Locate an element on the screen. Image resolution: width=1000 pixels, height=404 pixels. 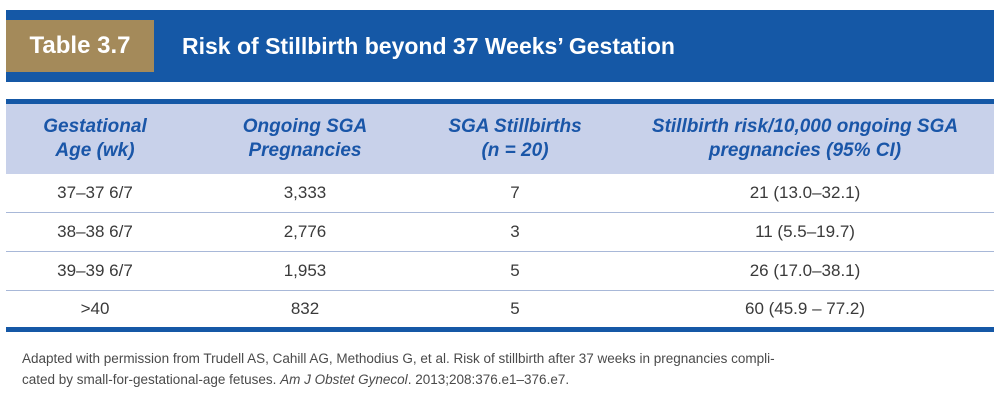
table-label: Table 3.7 is located at coordinates (80, 46).